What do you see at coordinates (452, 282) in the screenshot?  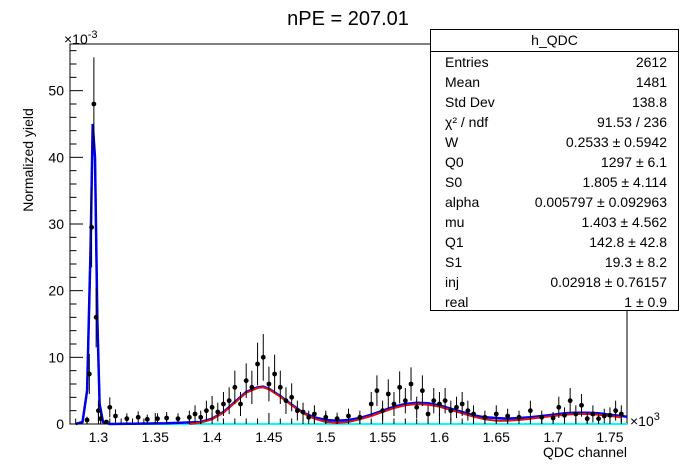 I see `stats-label: inj` at bounding box center [452, 282].